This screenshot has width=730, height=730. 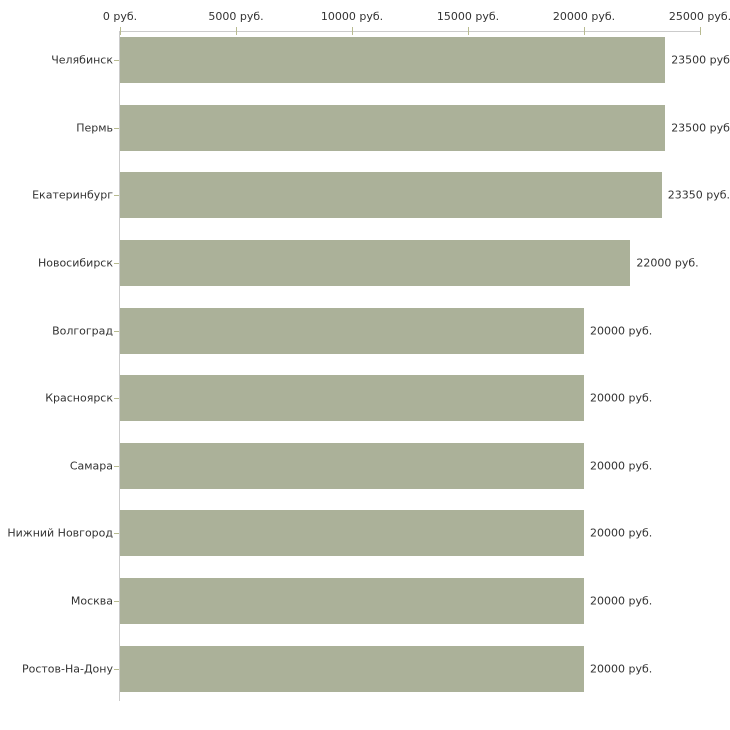 I want to click on bar-row: Новосибирск 22000 руб., so click(x=365, y=263).